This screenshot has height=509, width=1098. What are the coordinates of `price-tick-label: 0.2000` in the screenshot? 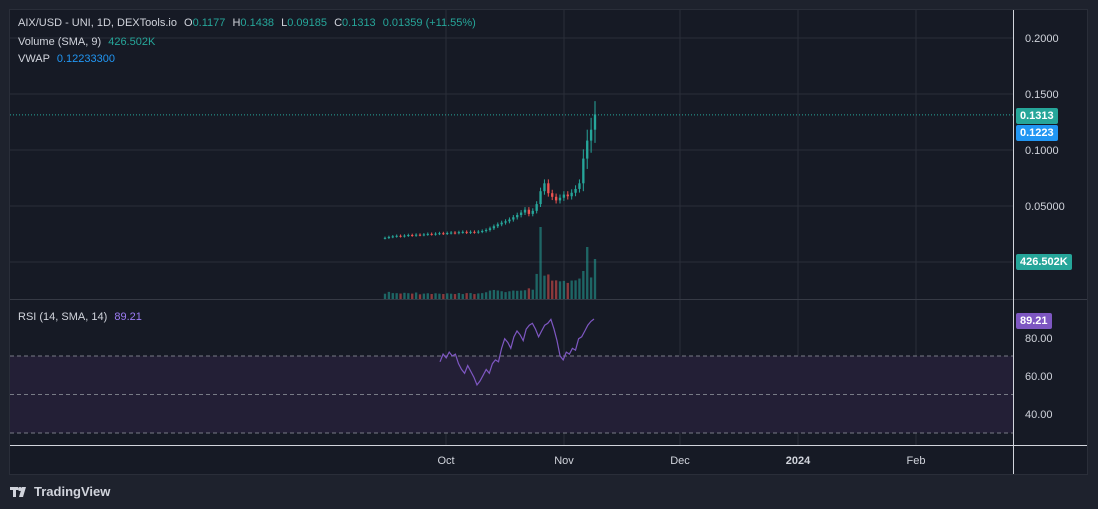 It's located at (1042, 39).